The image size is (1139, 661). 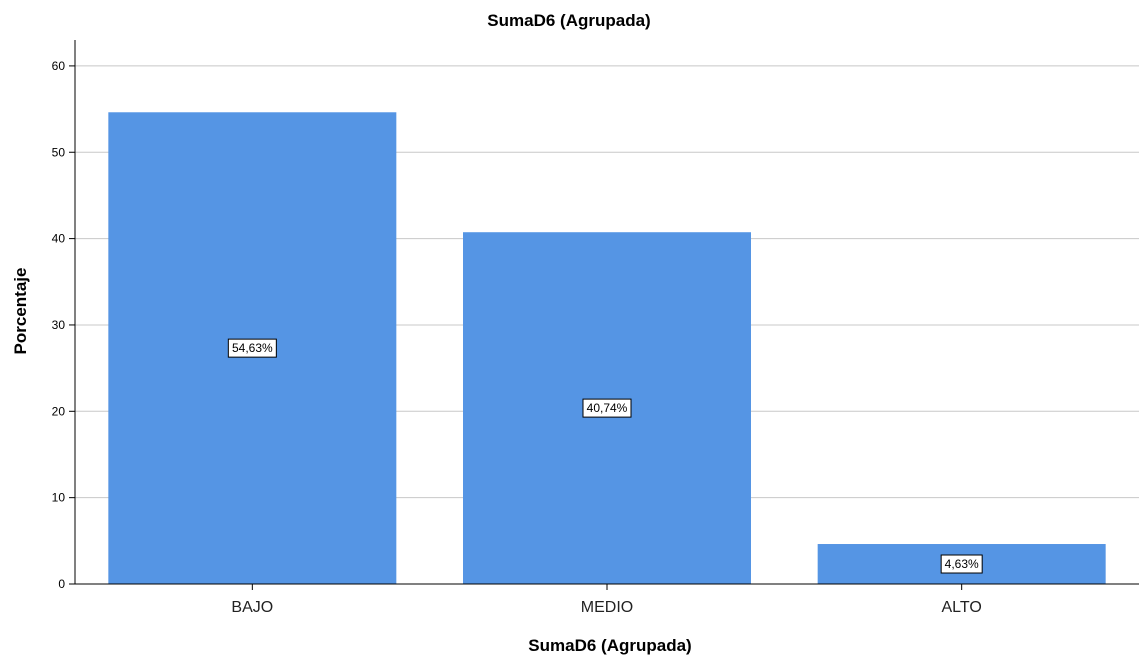 What do you see at coordinates (609, 645) in the screenshot?
I see `x-axis-label: SumaD6 (Agrupada)` at bounding box center [609, 645].